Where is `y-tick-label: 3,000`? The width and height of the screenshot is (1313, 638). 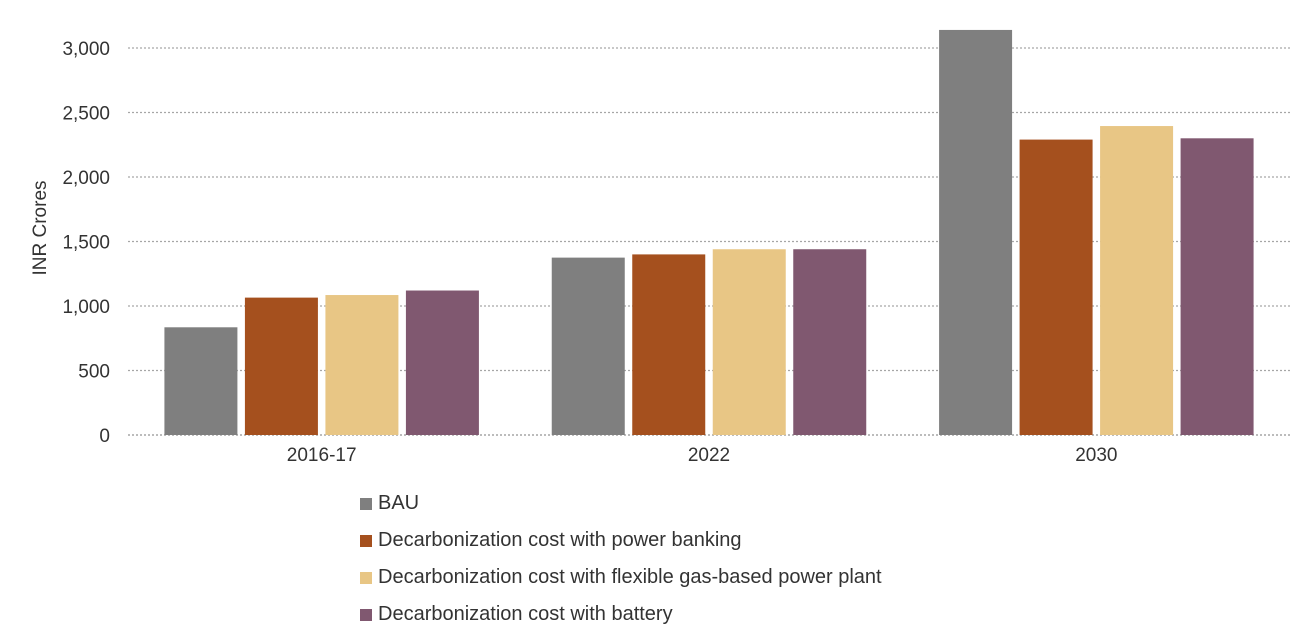 y-tick-label: 3,000 is located at coordinates (86, 49).